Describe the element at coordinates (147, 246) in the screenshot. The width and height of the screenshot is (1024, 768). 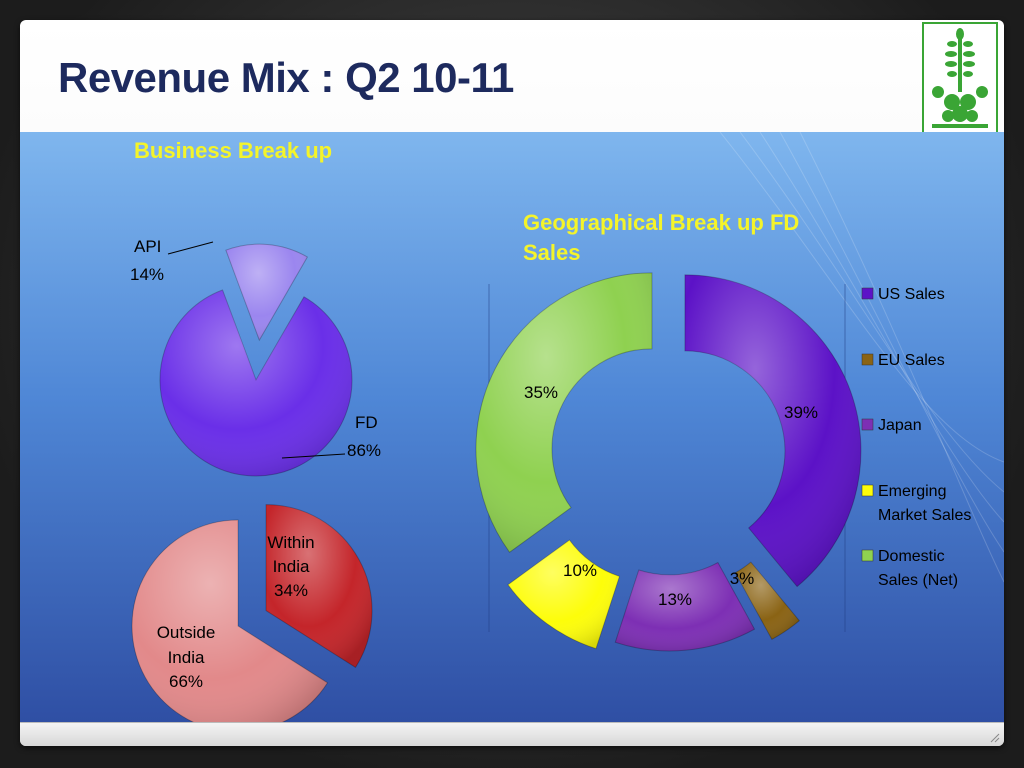
I see `api-label: API` at that location.